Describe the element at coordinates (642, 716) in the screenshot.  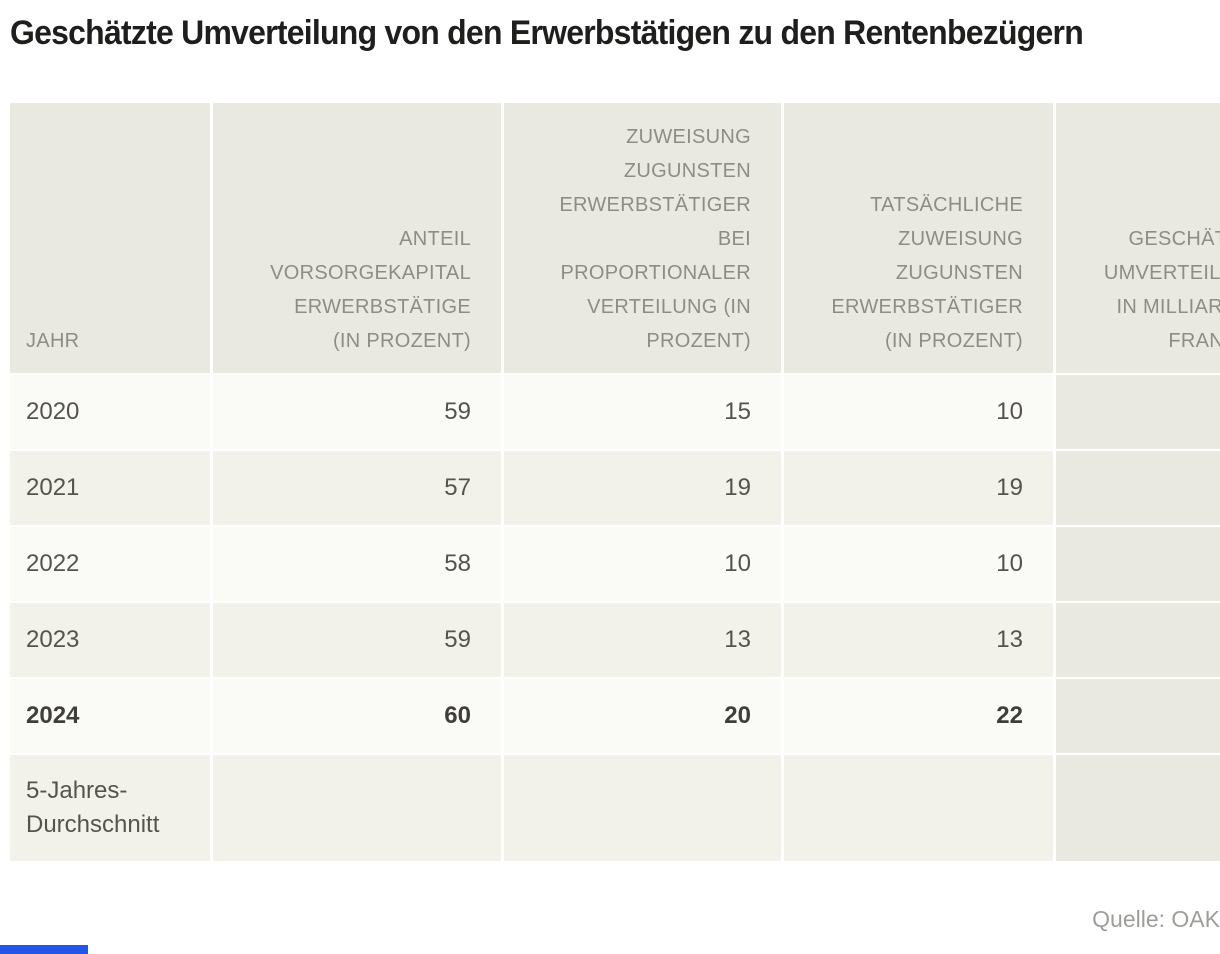
I see `table-cell: 20` at that location.